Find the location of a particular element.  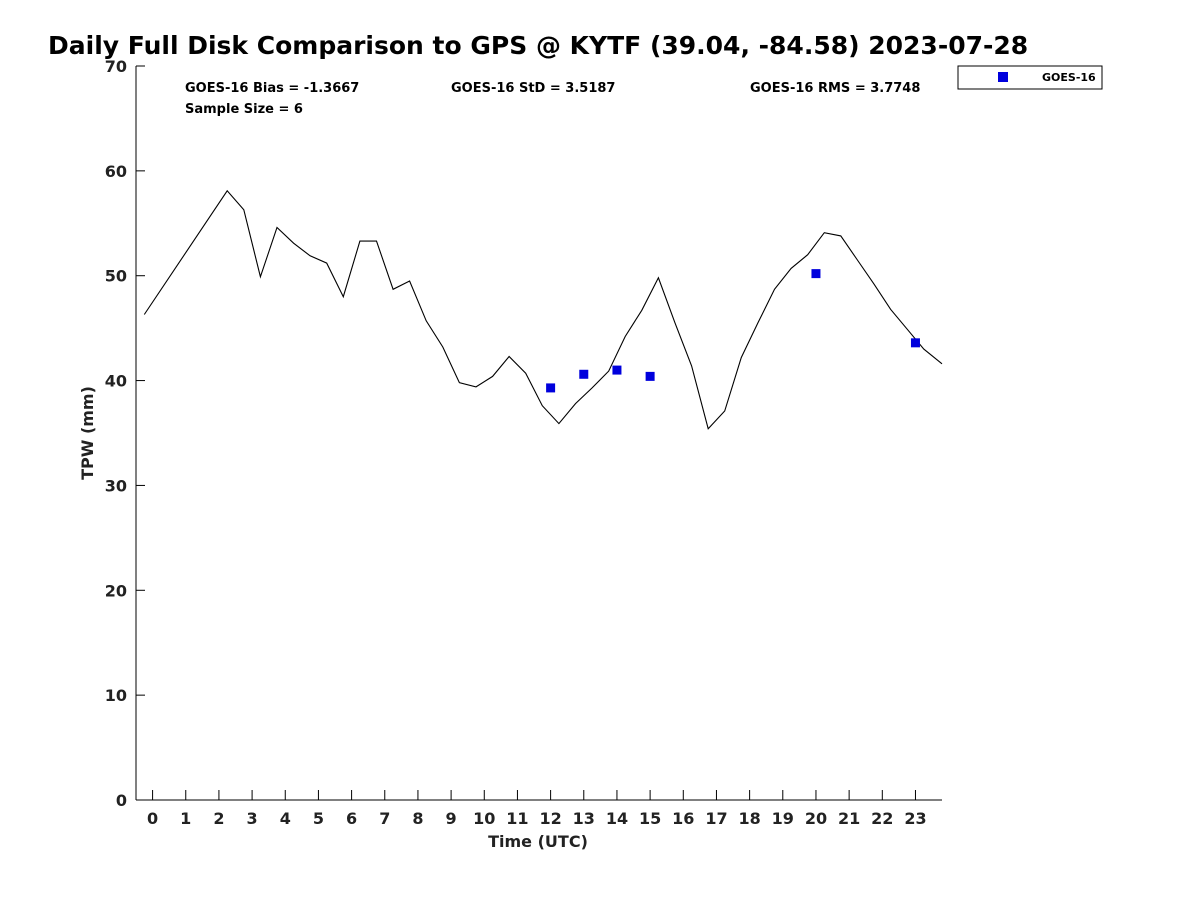

y-tick-label: 50 is located at coordinates (116, 276).